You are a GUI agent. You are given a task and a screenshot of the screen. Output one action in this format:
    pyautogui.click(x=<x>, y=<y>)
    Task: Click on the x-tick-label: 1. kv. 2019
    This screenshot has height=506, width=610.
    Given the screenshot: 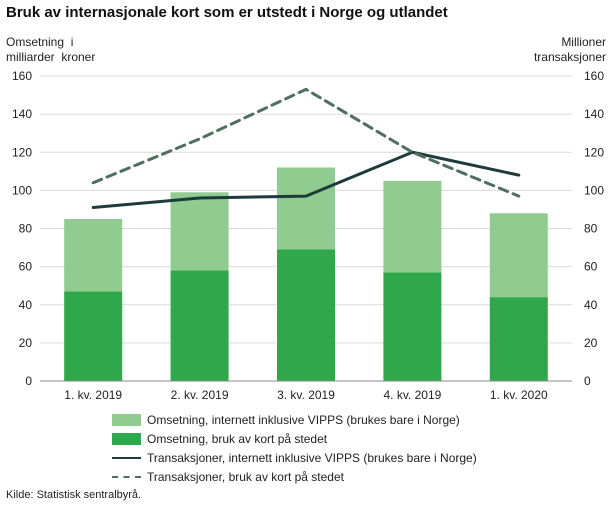 What is the action you would take?
    pyautogui.click(x=93, y=394)
    